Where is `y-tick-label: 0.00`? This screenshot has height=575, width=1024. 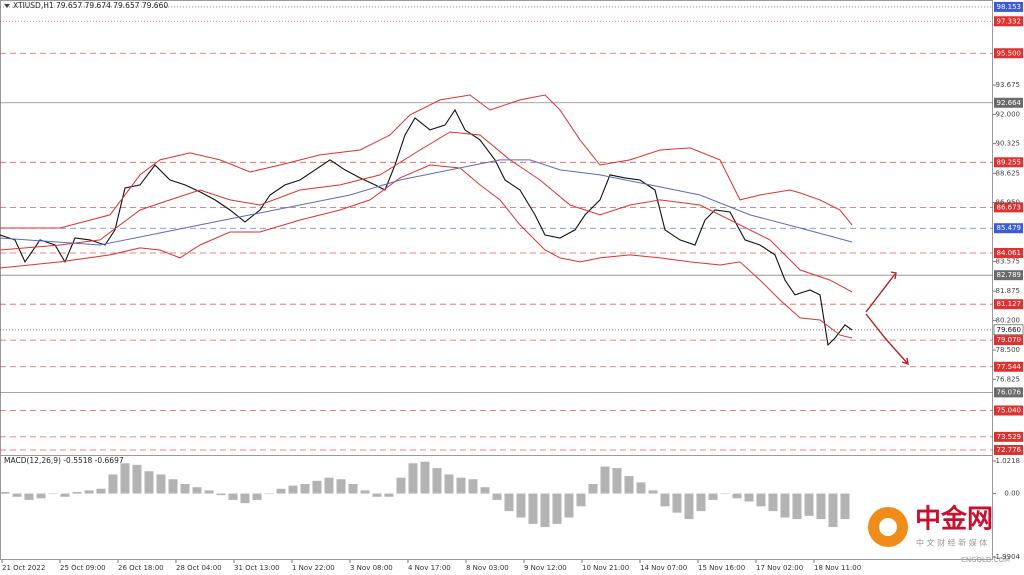
y-tick-label: 0.00 is located at coordinates (1012, 494).